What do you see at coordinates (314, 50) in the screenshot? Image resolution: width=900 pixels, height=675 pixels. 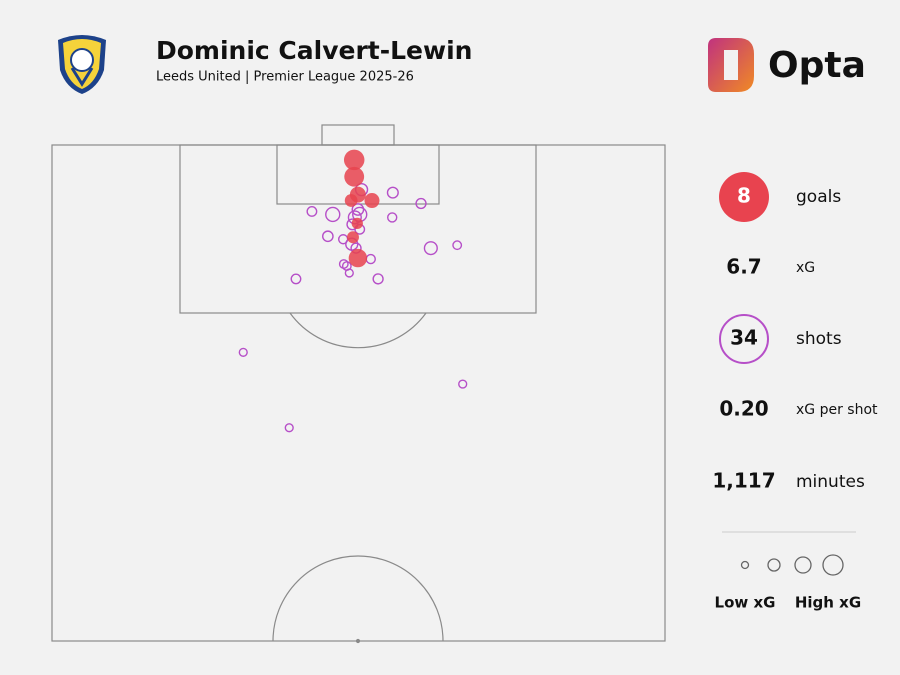 I see `title: Dominic Calvert-Lewin` at bounding box center [314, 50].